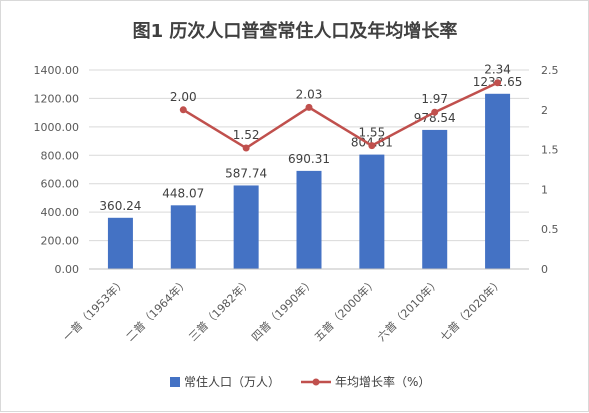 This screenshot has height=413, width=589. Describe the element at coordinates (246, 135) in the screenshot. I see `line-value-label: 1.52` at that location.